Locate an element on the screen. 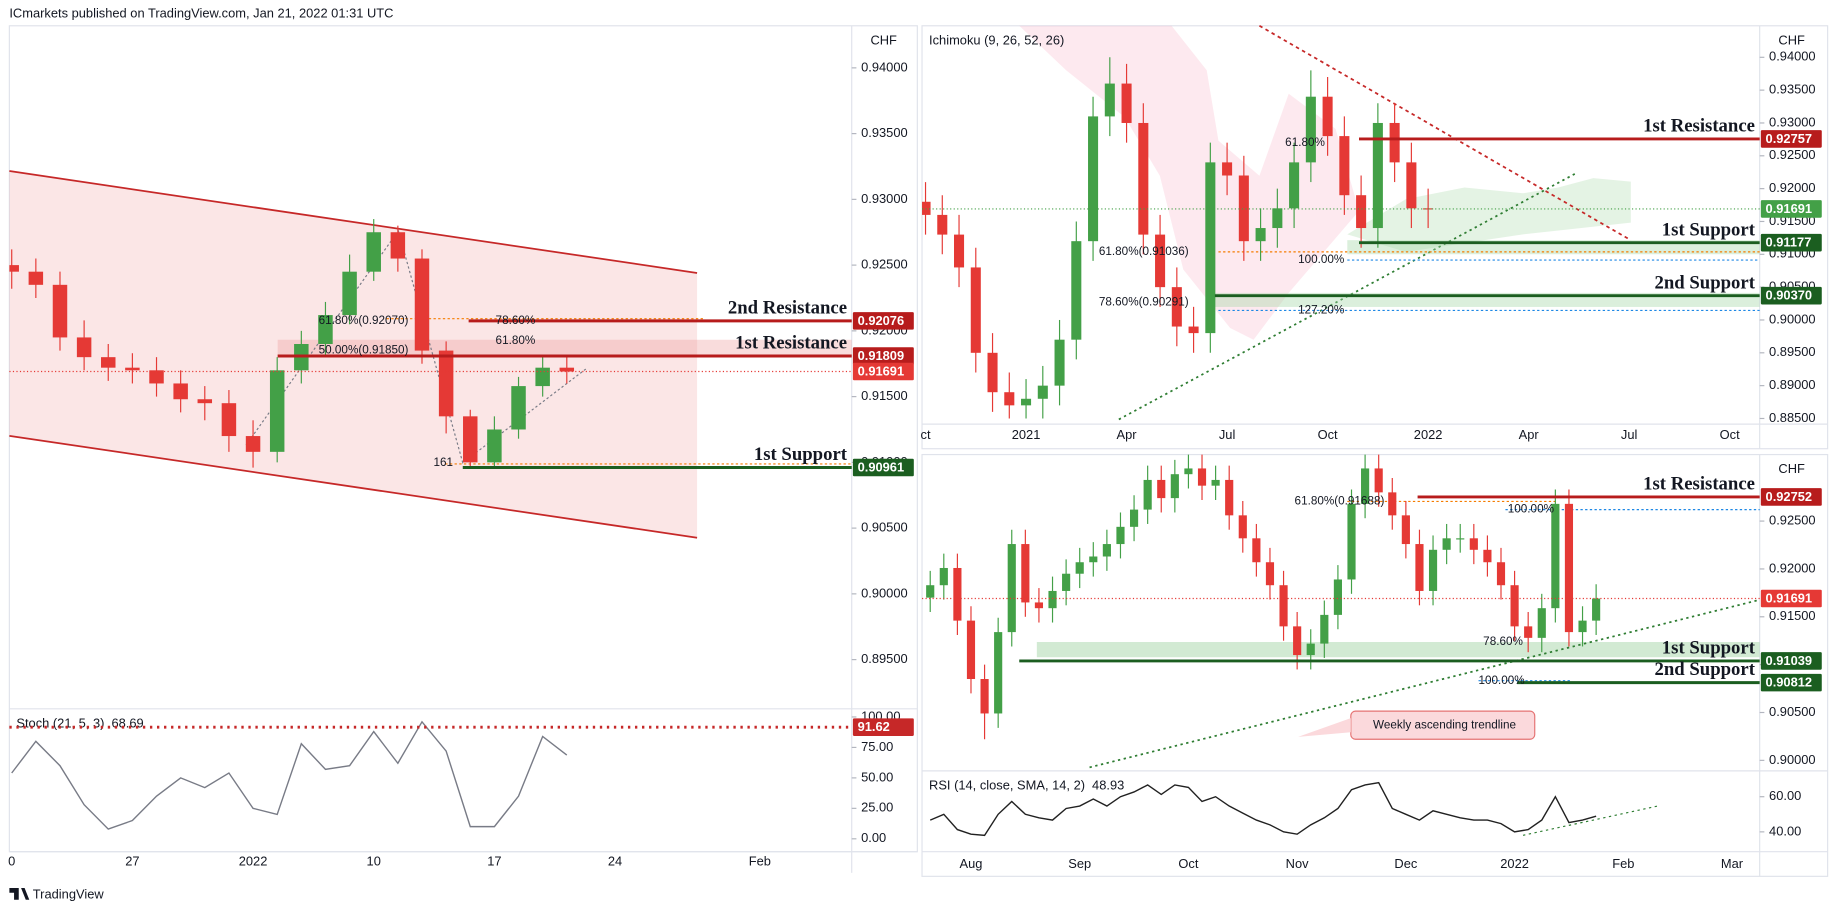 The image size is (1837, 913). x-tick-label: Sep is located at coordinates (1079, 863).